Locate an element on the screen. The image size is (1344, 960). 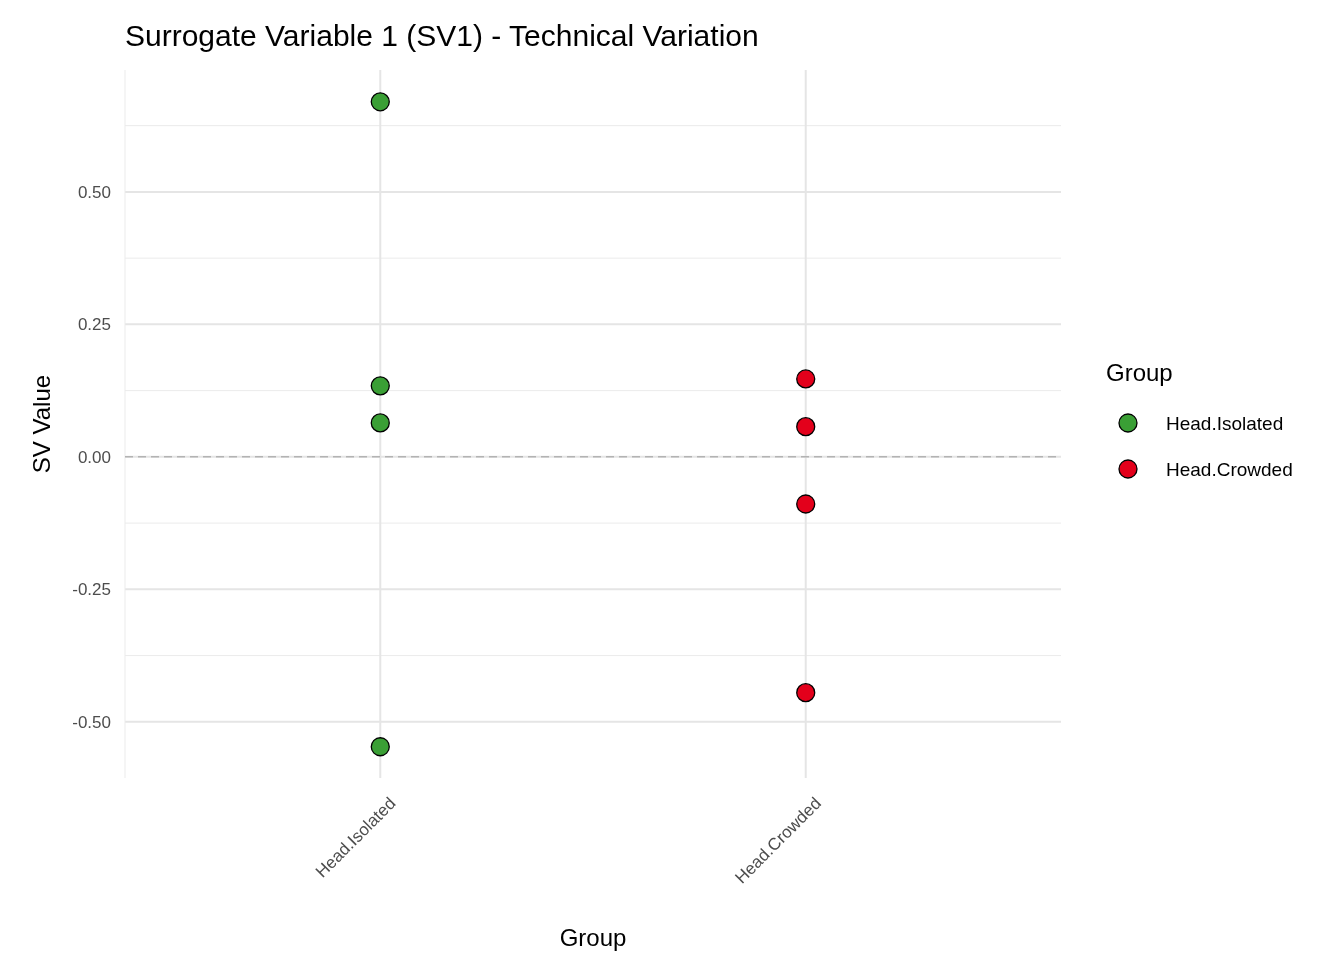
legend-label: Head.Crowded is located at coordinates (1229, 469).